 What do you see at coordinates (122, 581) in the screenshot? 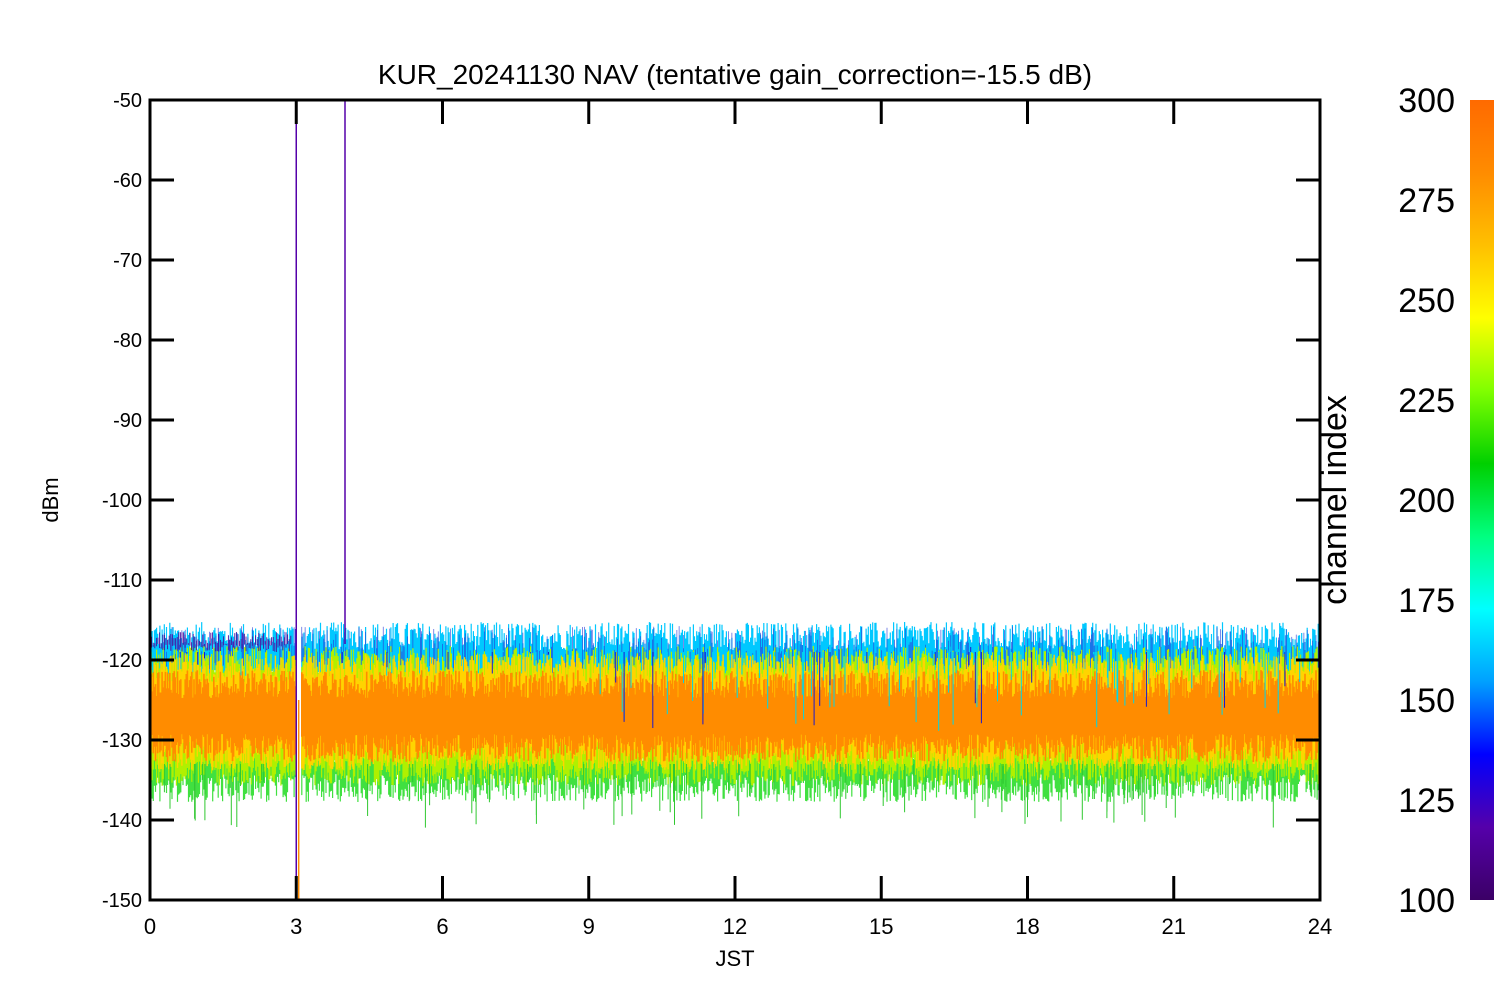
I see `y-tick-label: -110` at bounding box center [122, 581].